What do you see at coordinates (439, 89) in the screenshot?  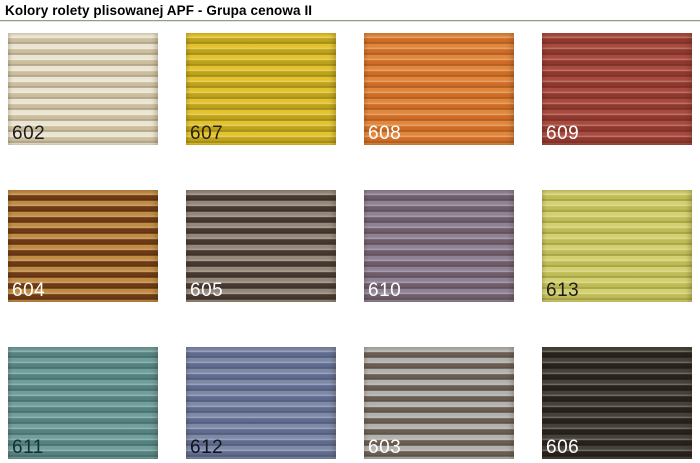 I see `pleated-color-swatch-608: 608` at bounding box center [439, 89].